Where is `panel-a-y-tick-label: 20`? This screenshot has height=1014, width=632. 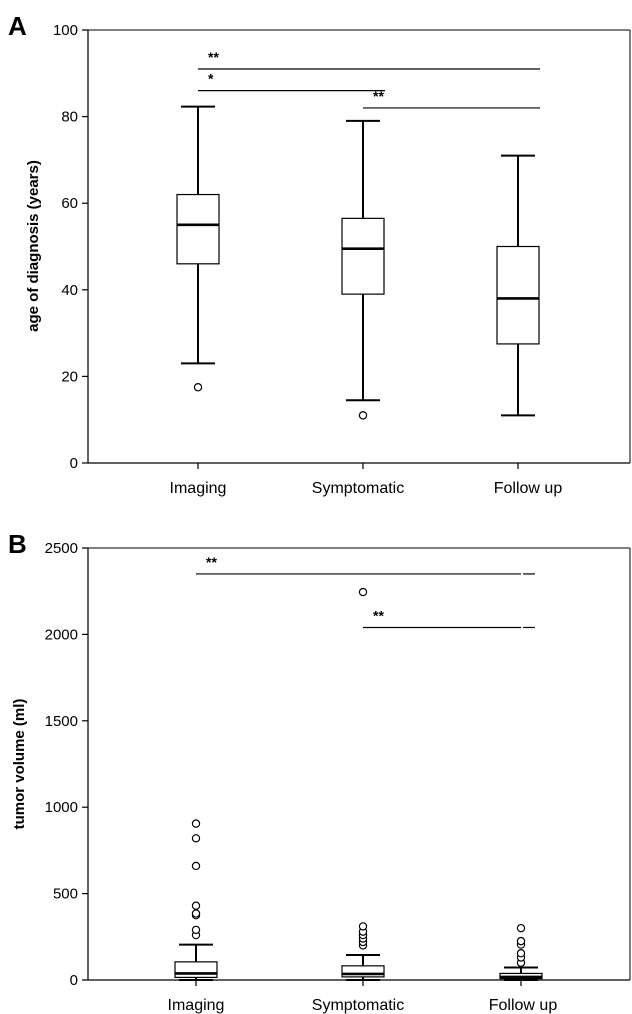
panel-a-y-tick-label: 20 is located at coordinates (69, 376).